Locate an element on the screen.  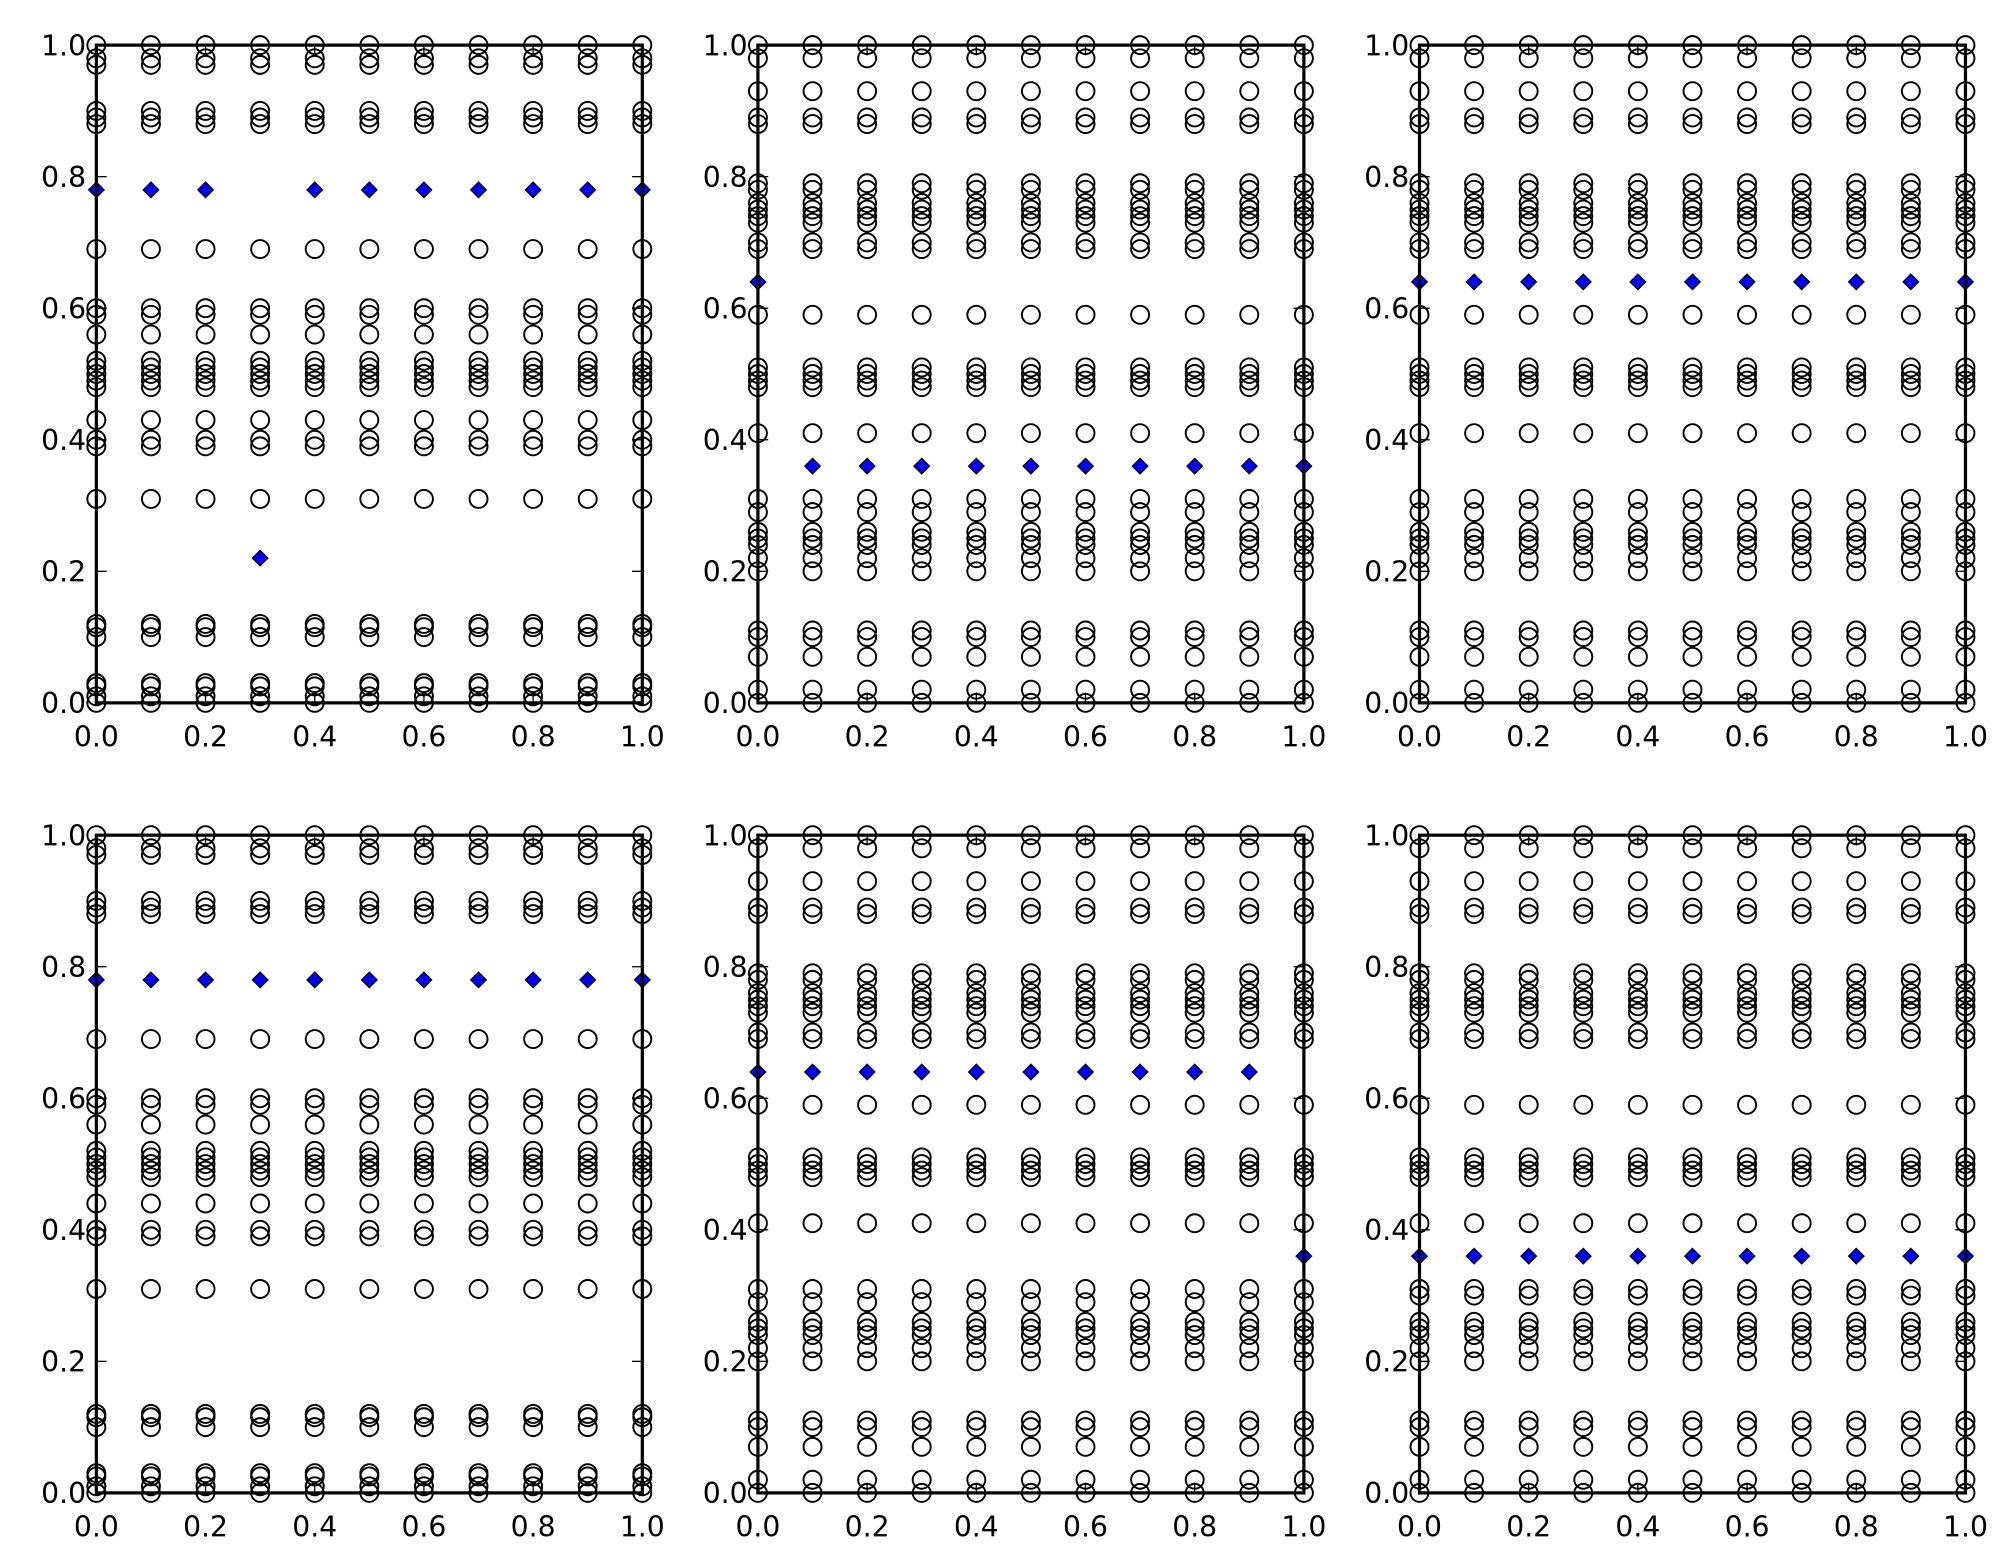
subplot: 0.0 0.2 0.4 0.6 0.8 1.00.00.20.40.60.81.0 is located at coordinates (1676, 391).